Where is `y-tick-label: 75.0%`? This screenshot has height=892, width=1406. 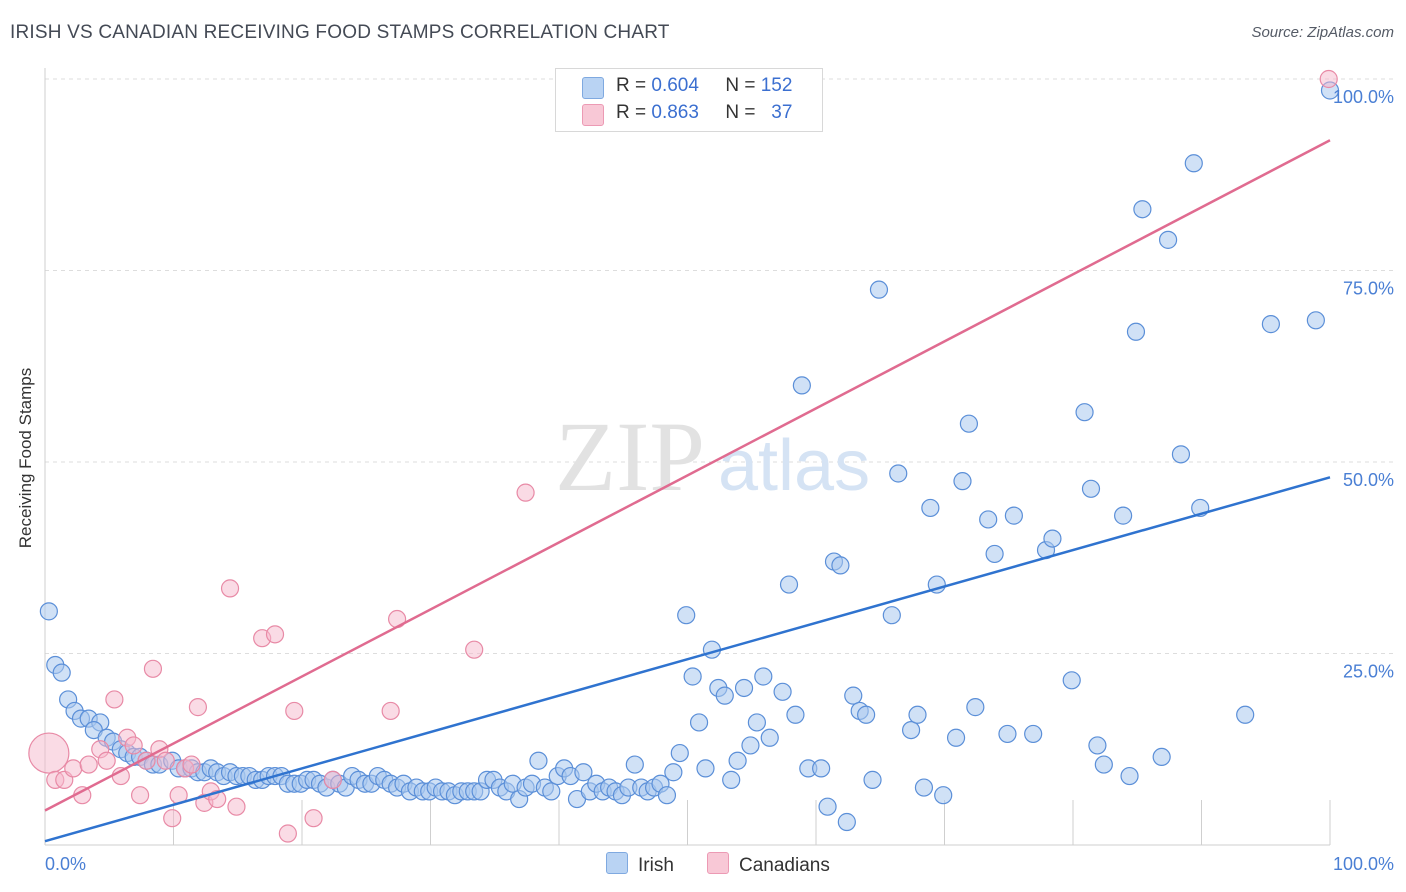 y-tick-label: 75.0% is located at coordinates (1368, 289).